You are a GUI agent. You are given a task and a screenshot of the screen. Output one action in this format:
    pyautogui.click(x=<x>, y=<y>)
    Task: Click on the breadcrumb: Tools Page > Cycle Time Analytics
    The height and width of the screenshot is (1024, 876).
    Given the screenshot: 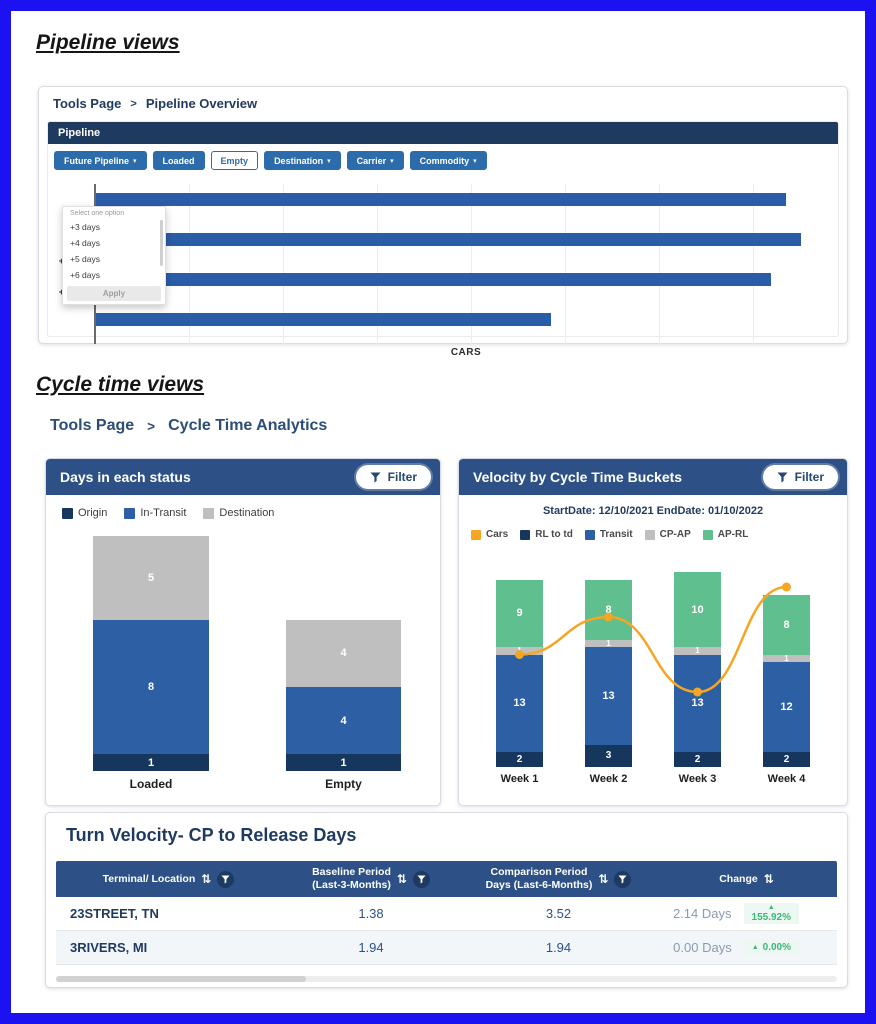 What is the action you would take?
    pyautogui.click(x=188, y=426)
    